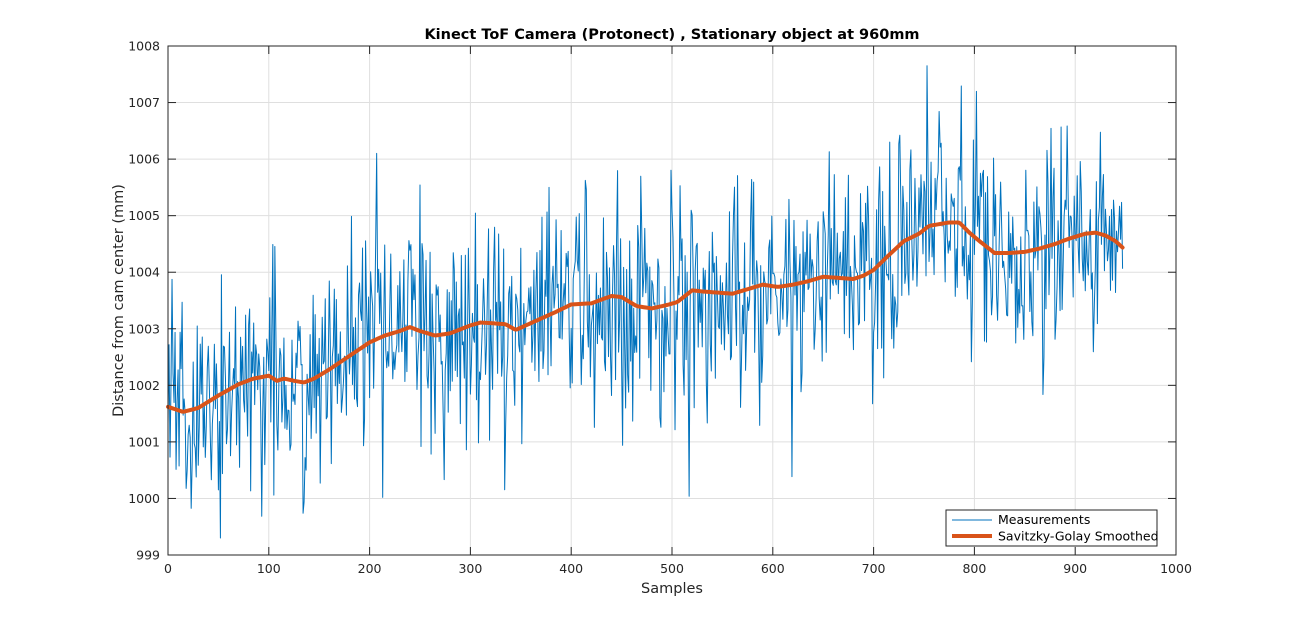 The width and height of the screenshot is (1301, 625). What do you see at coordinates (144, 272) in the screenshot?
I see `y-tick-label: 1004` at bounding box center [144, 272].